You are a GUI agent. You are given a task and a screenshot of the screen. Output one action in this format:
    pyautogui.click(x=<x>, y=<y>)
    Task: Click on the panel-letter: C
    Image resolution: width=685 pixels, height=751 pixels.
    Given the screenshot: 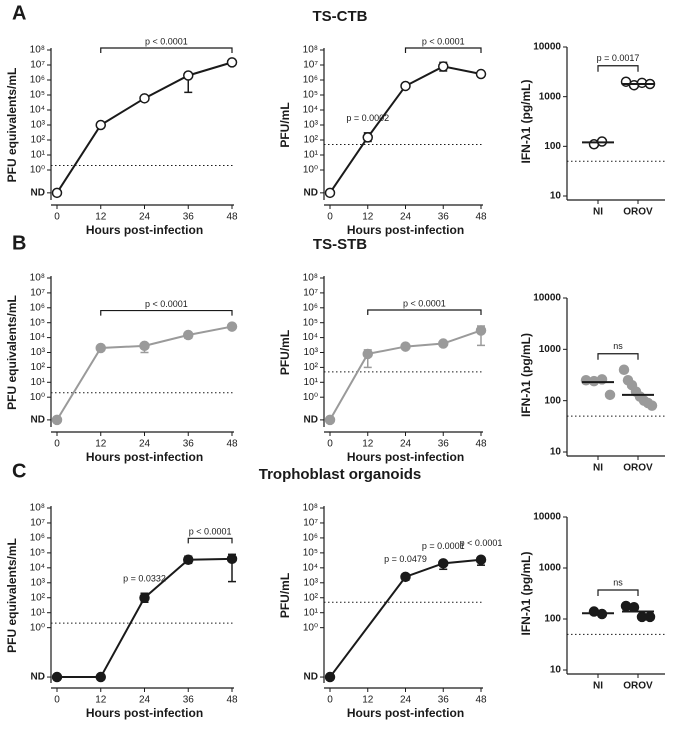 What is the action you would take?
    pyautogui.click(x=19, y=471)
    